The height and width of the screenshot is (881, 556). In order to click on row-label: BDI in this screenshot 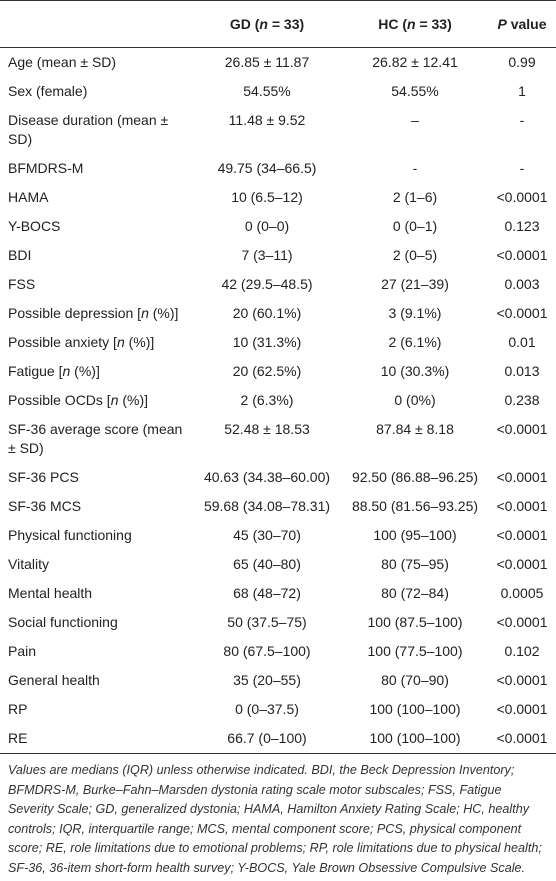, I will do `click(20, 255)`.